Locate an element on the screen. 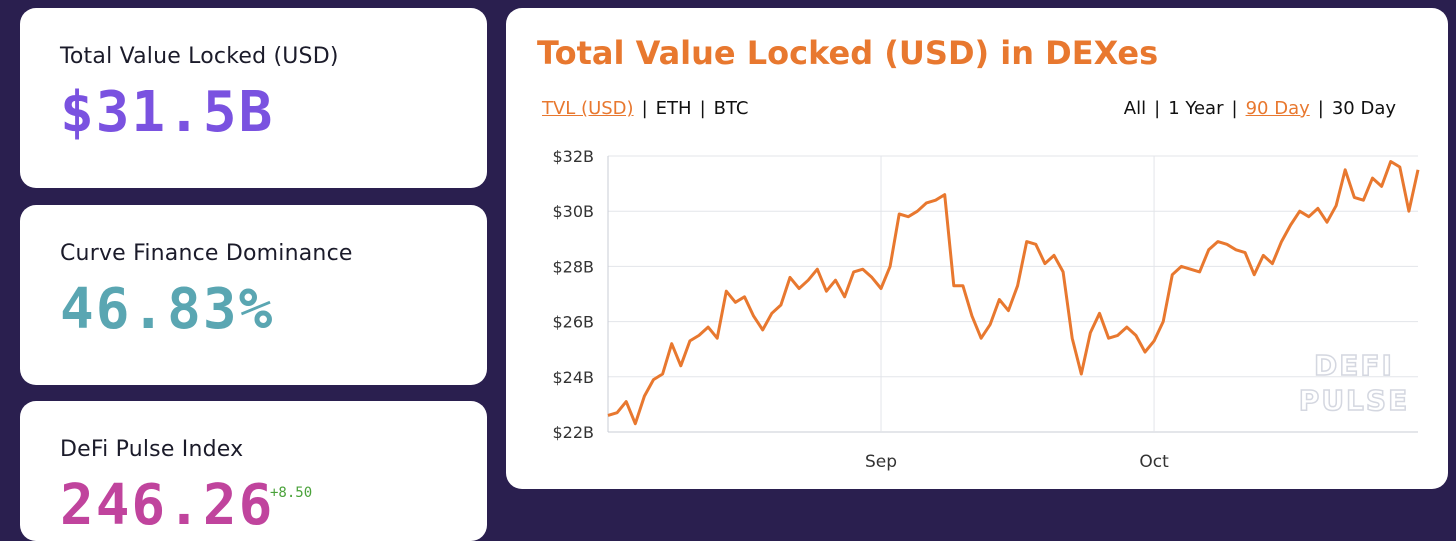 The width and height of the screenshot is (1456, 541). range-option-30-day: 30 Day is located at coordinates (1363, 108).